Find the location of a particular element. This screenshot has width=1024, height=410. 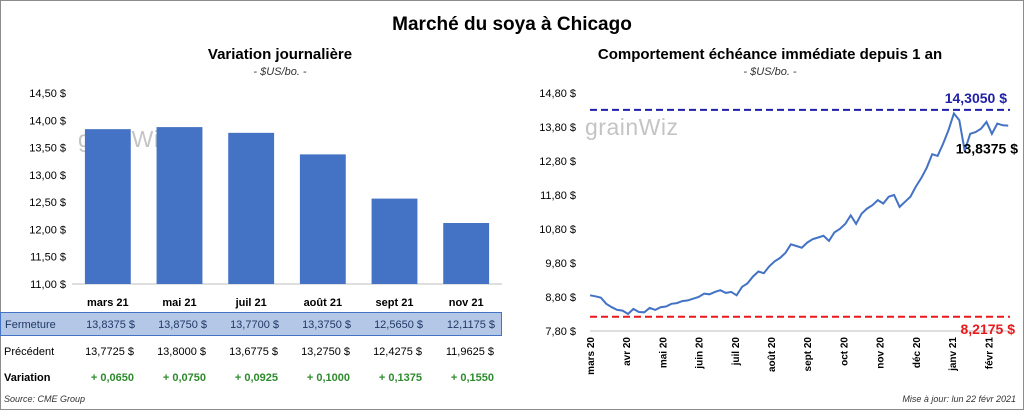

x-tick-label: mars 21 is located at coordinates (108, 303).